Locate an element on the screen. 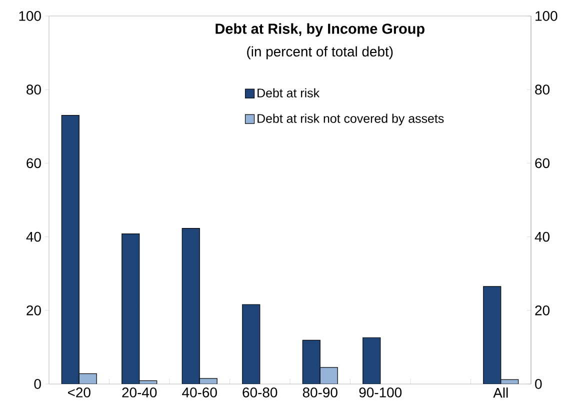 The width and height of the screenshot is (576, 412). y-tick-label: 40 is located at coordinates (33, 237).